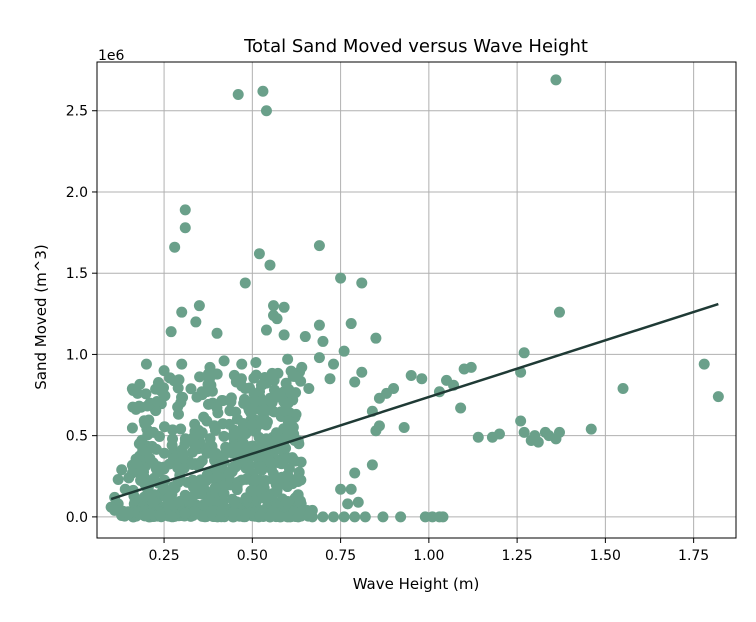  I want to click on x-axis-ticks: 0.25 0.50 0.75 1.00 1.25 1.50 1.75, so click(428, 551).